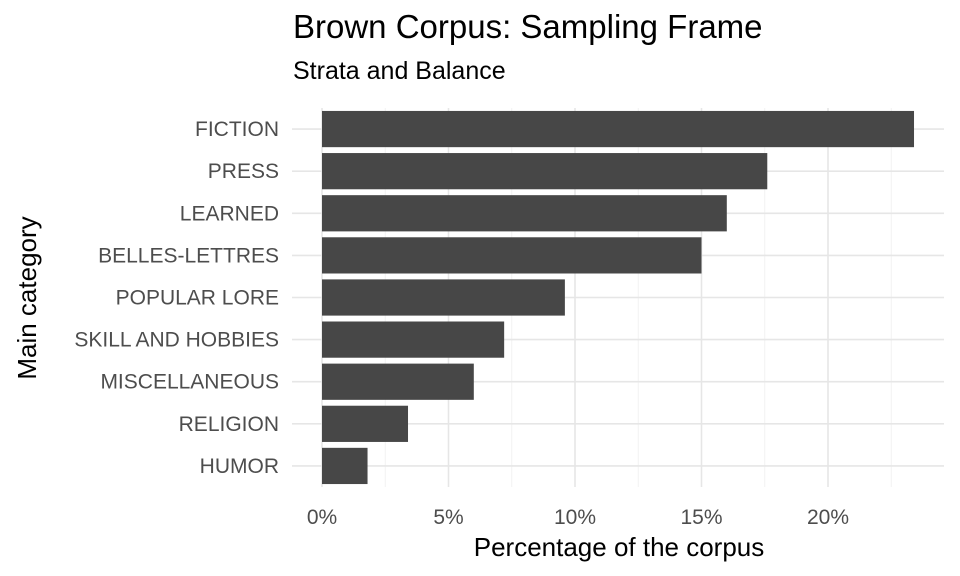  Describe the element at coordinates (239, 466) in the screenshot. I see `y-tick-label: HUMOR` at that location.